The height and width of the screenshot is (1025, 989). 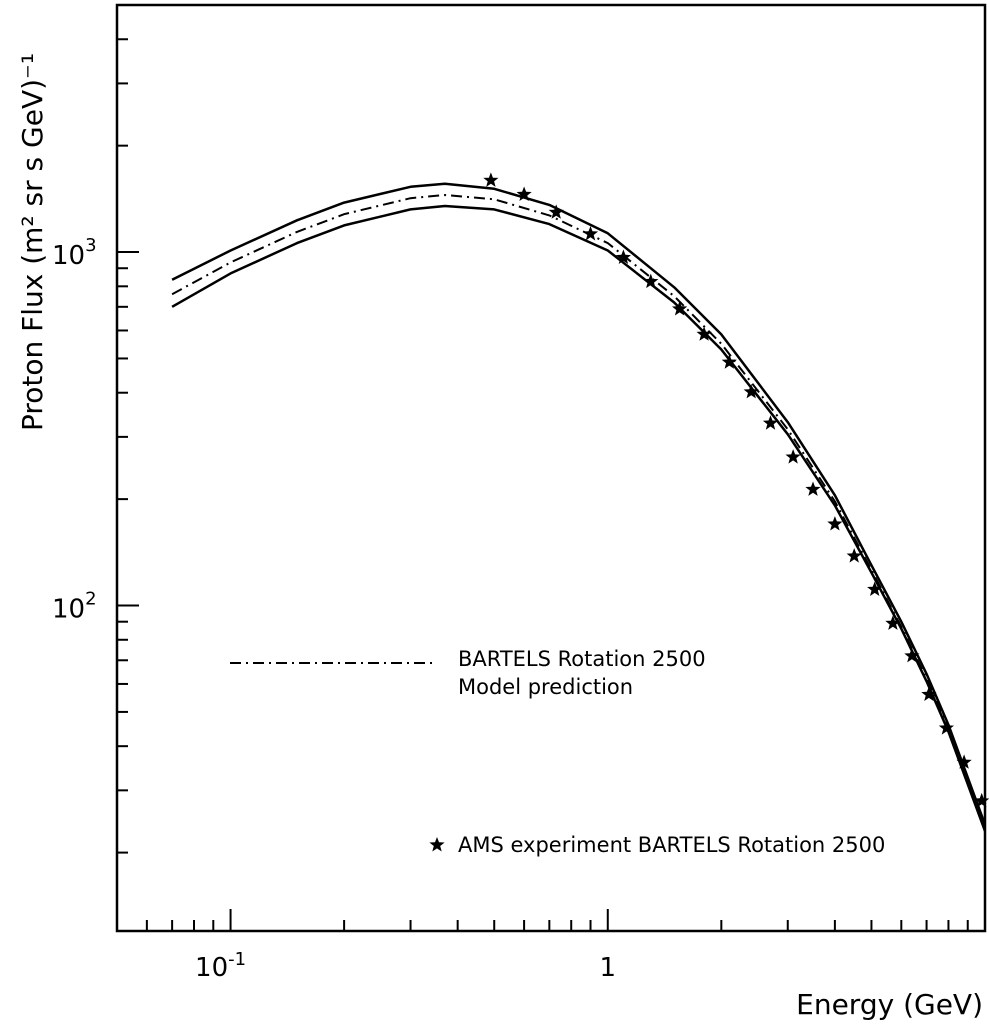 What do you see at coordinates (74, 607) in the screenshot?
I see `y-tick-label-0: 10²` at bounding box center [74, 607].